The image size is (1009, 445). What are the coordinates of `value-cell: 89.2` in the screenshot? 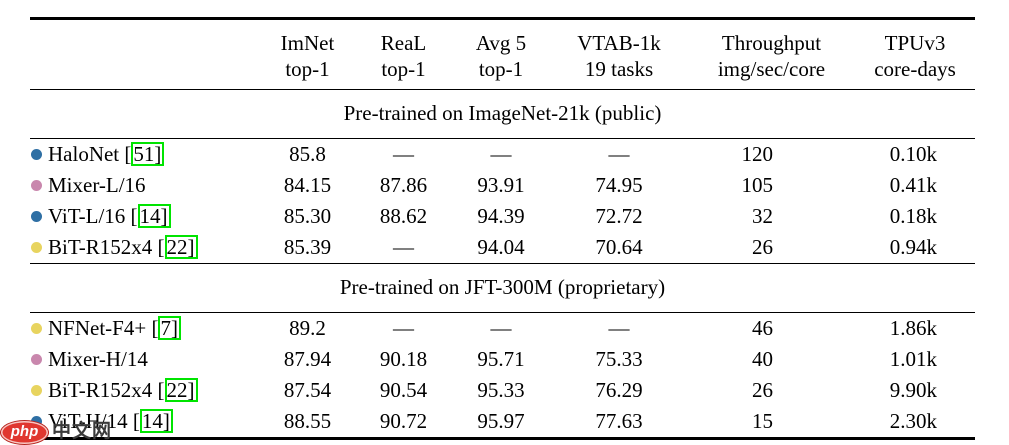 It's located at (307, 328).